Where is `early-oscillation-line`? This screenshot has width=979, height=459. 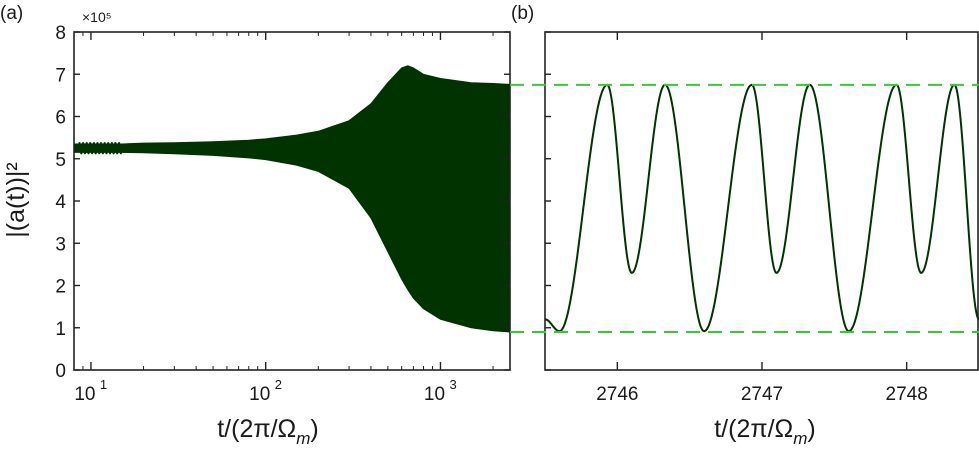 early-oscillation-line is located at coordinates (100, 148).